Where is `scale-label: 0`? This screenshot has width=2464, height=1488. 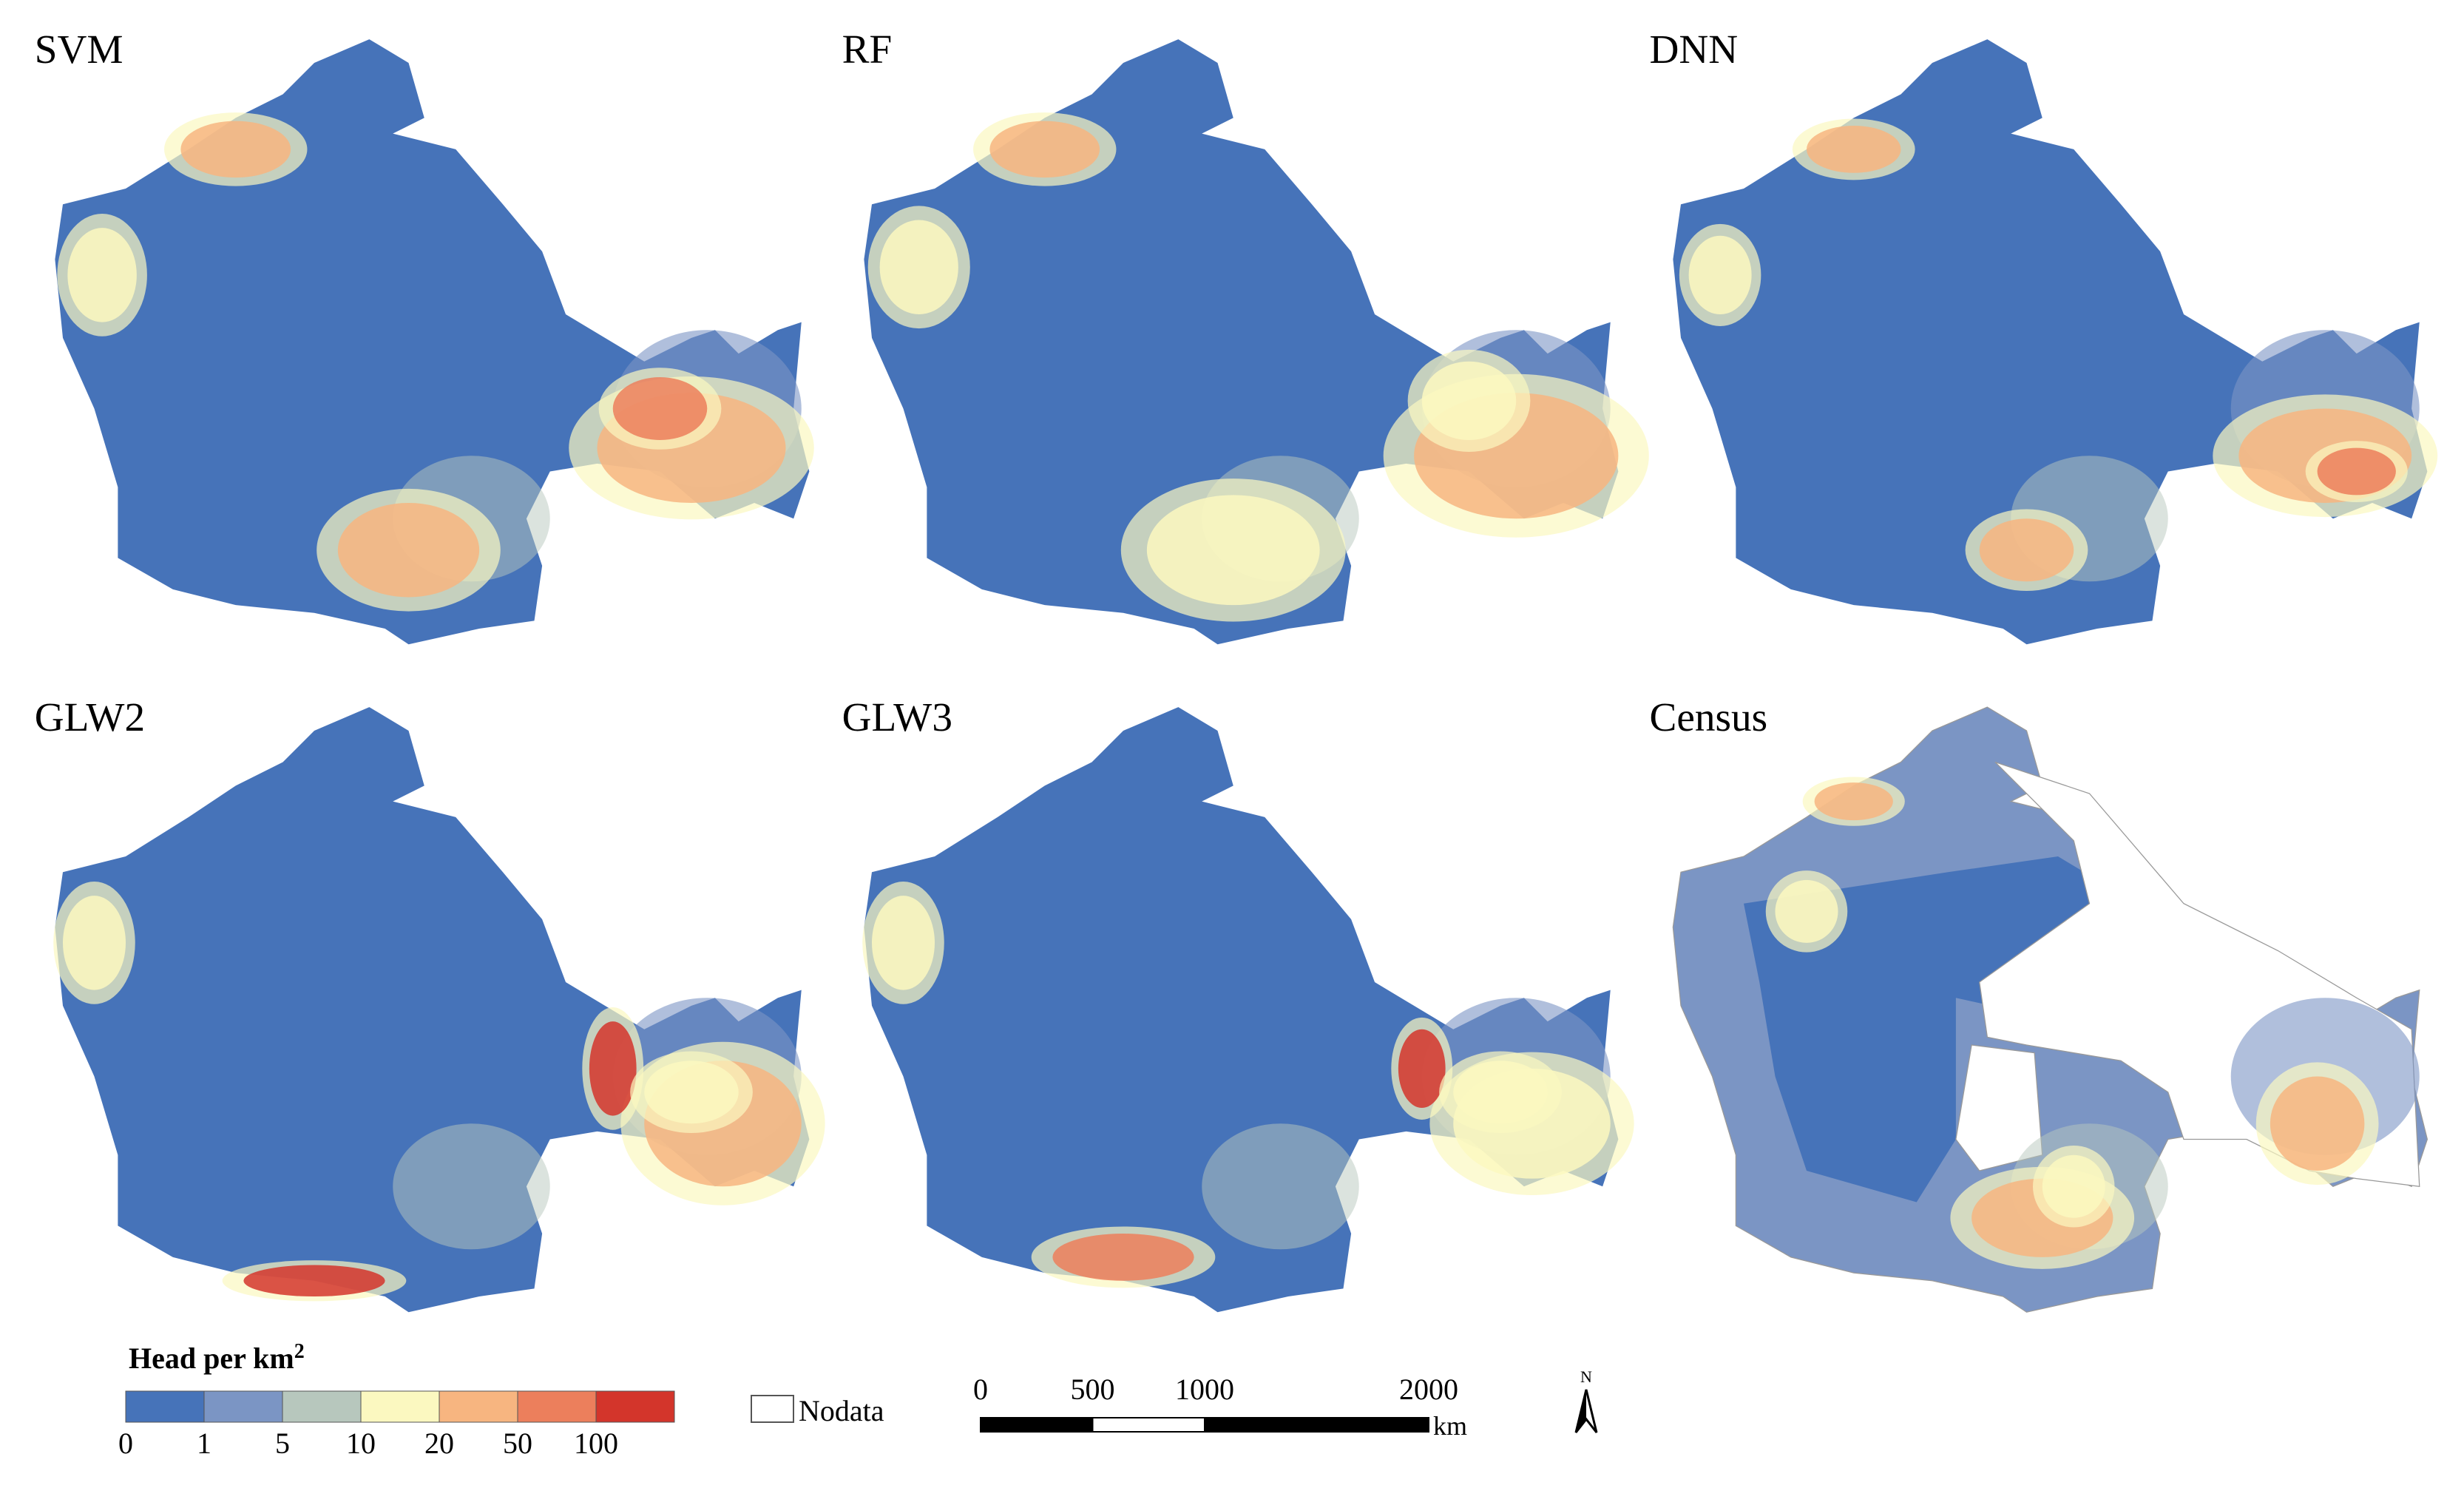
scale-label: 0 is located at coordinates (980, 1389).